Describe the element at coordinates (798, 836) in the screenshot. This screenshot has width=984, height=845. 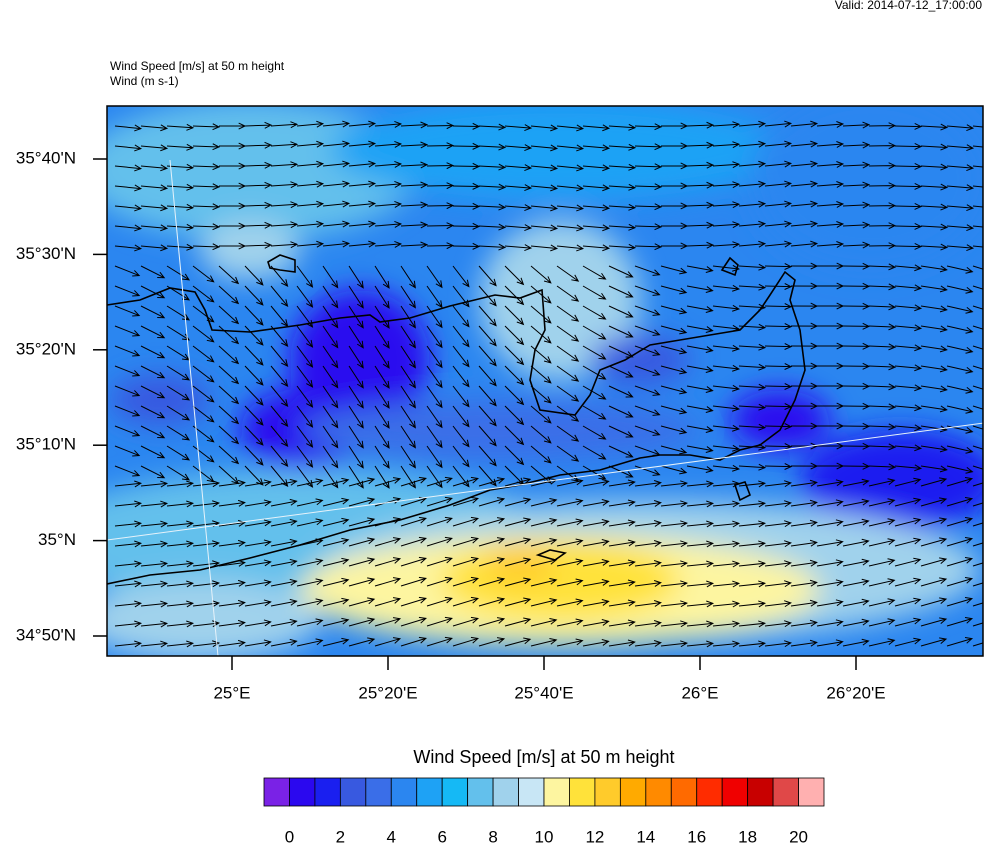
I see `colorbar-label: 20` at that location.